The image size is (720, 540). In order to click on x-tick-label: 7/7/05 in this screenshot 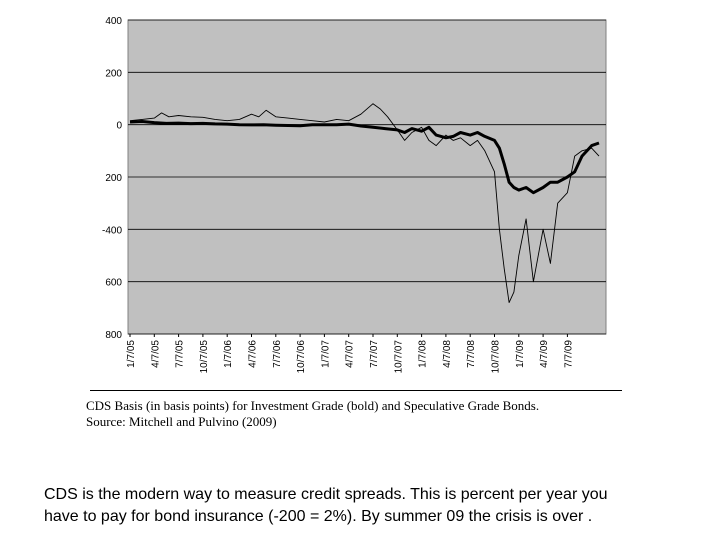, I will do `click(180, 354)`.